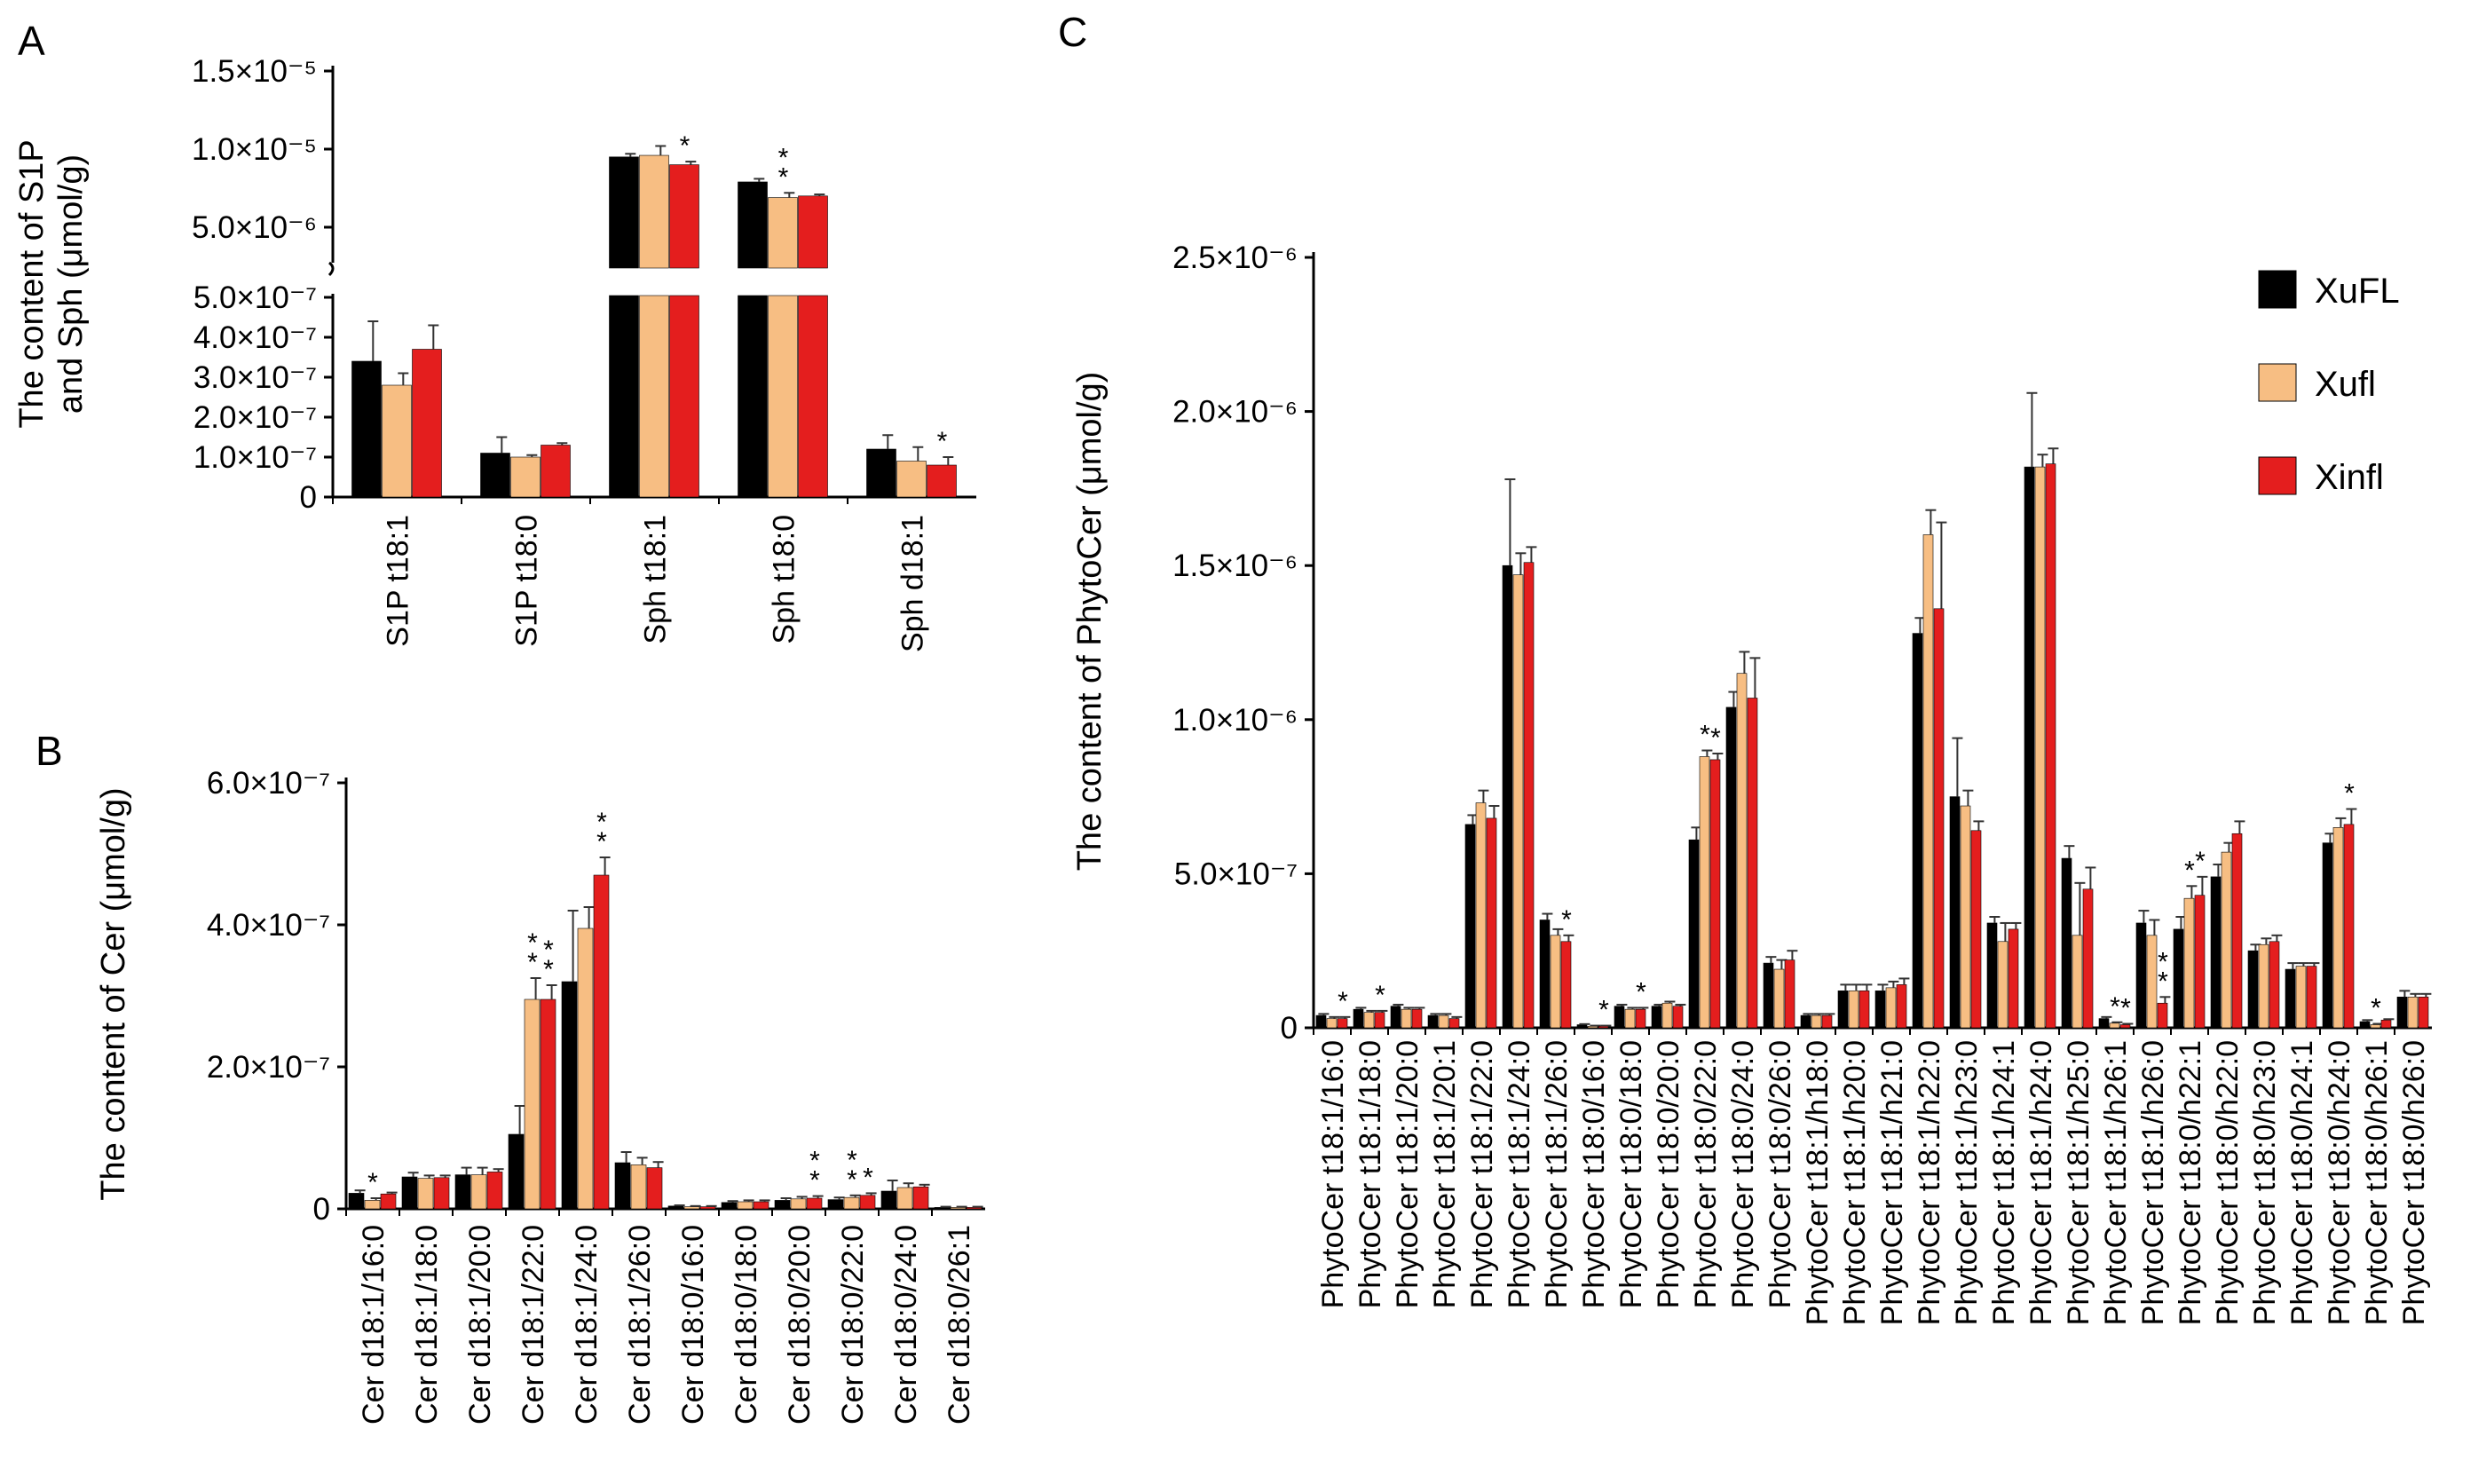  What do you see at coordinates (1557, 1174) in the screenshot?
I see `x-tick-label: PhytoCer t18:1/26:0` at bounding box center [1557, 1174].